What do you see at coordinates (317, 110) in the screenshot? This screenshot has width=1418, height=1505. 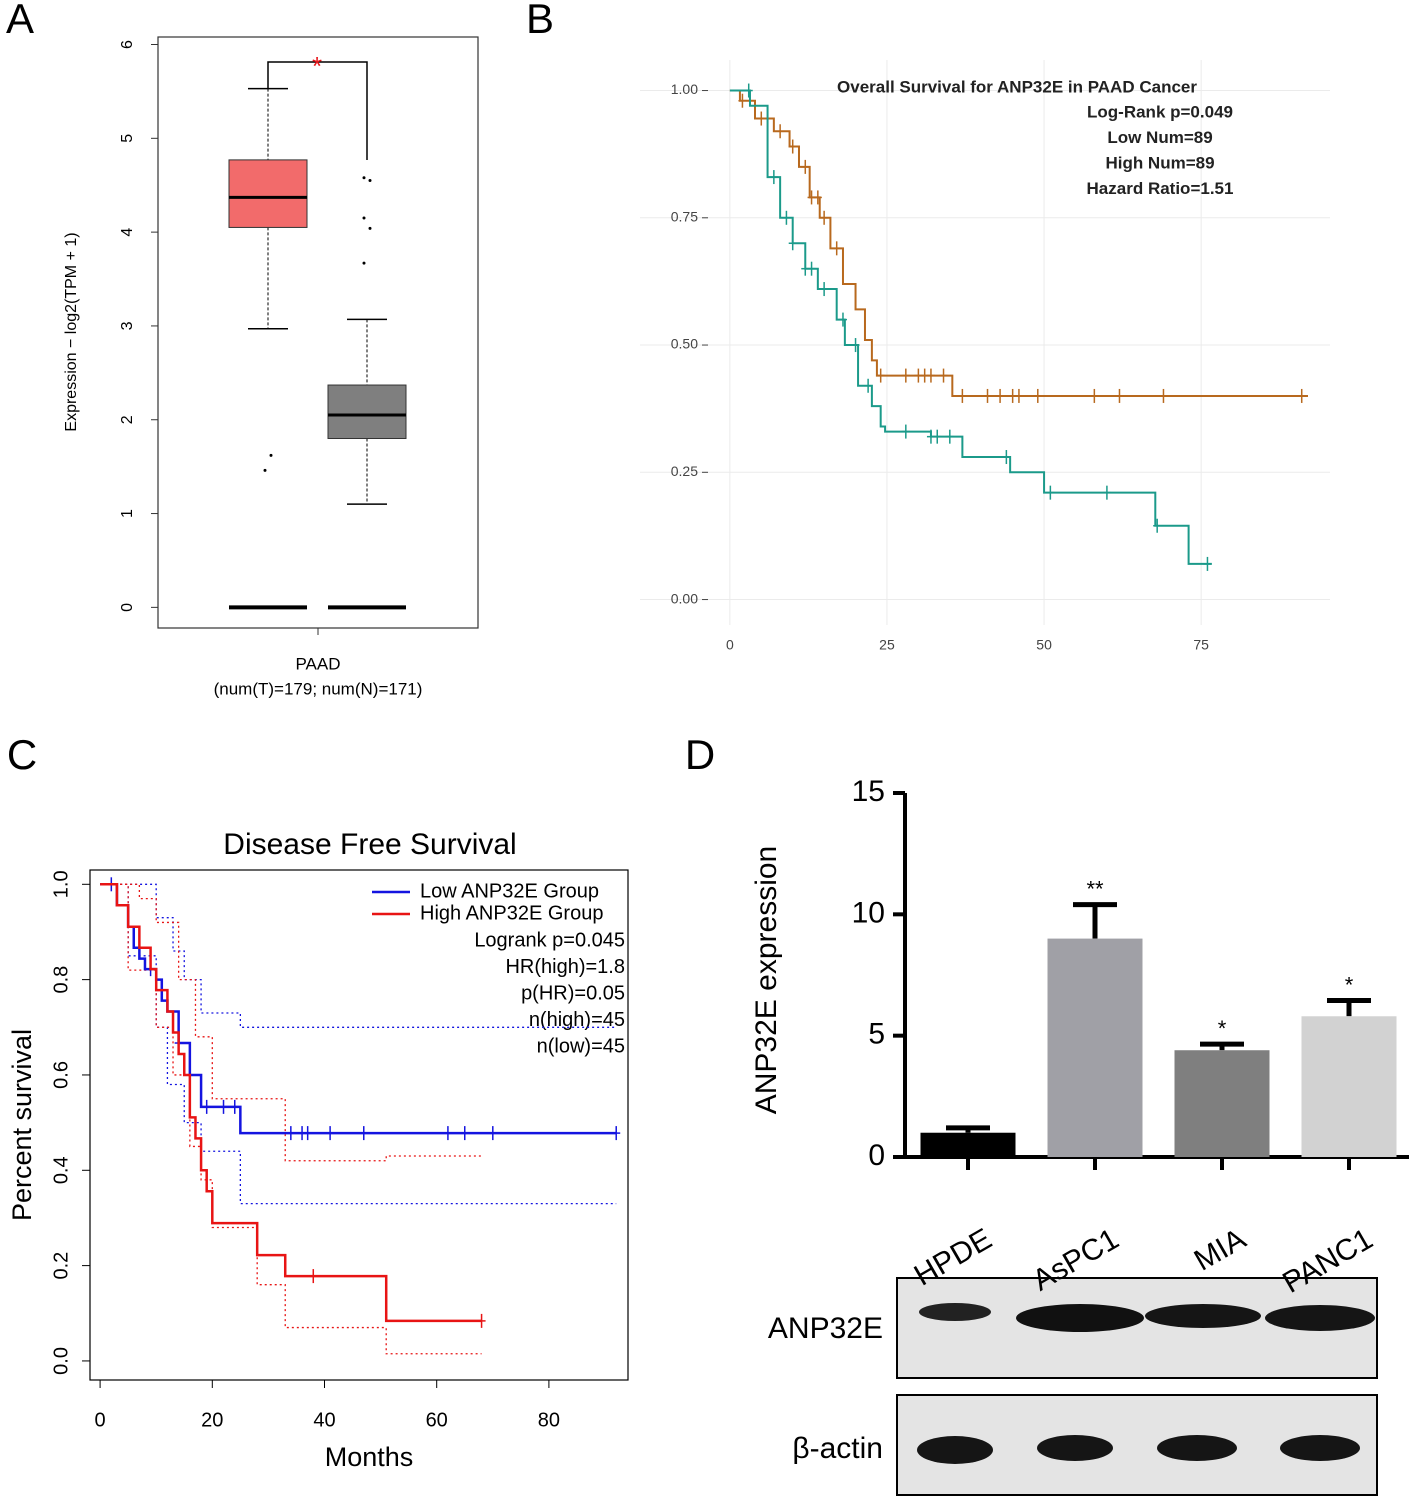 I see `significance-bracket` at bounding box center [317, 110].